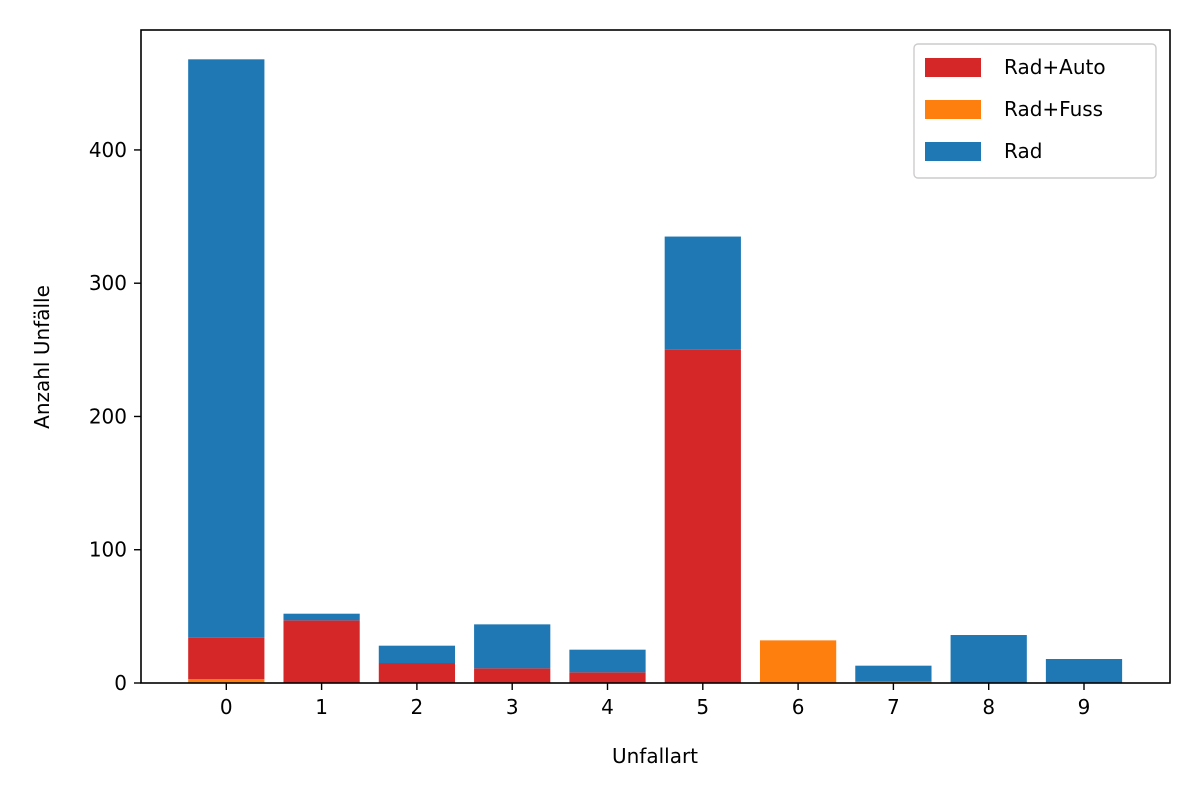 The image size is (1200, 800). What do you see at coordinates (655, 701) in the screenshot?
I see `x-axis-ticks: 0 1 2 3 4 5 6 7 8 9` at bounding box center [655, 701].